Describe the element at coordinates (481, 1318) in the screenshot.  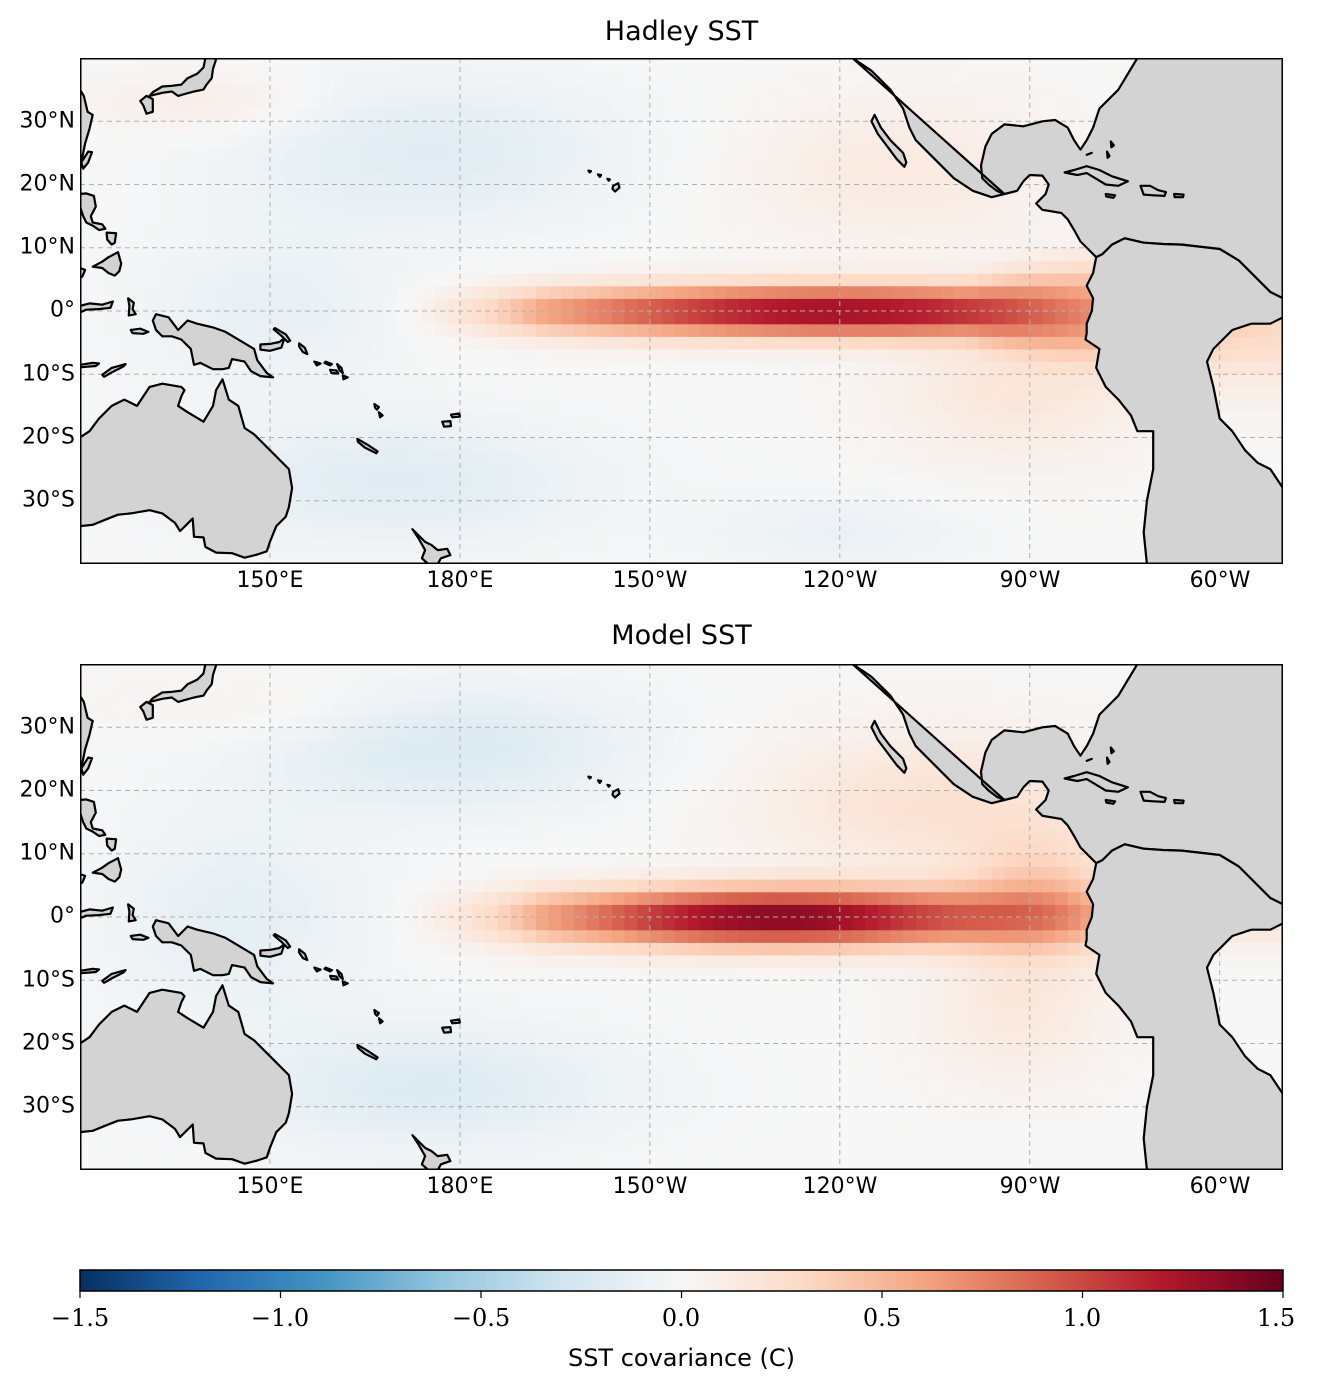
I see `colorbar-tick-label: −0.5` at that location.